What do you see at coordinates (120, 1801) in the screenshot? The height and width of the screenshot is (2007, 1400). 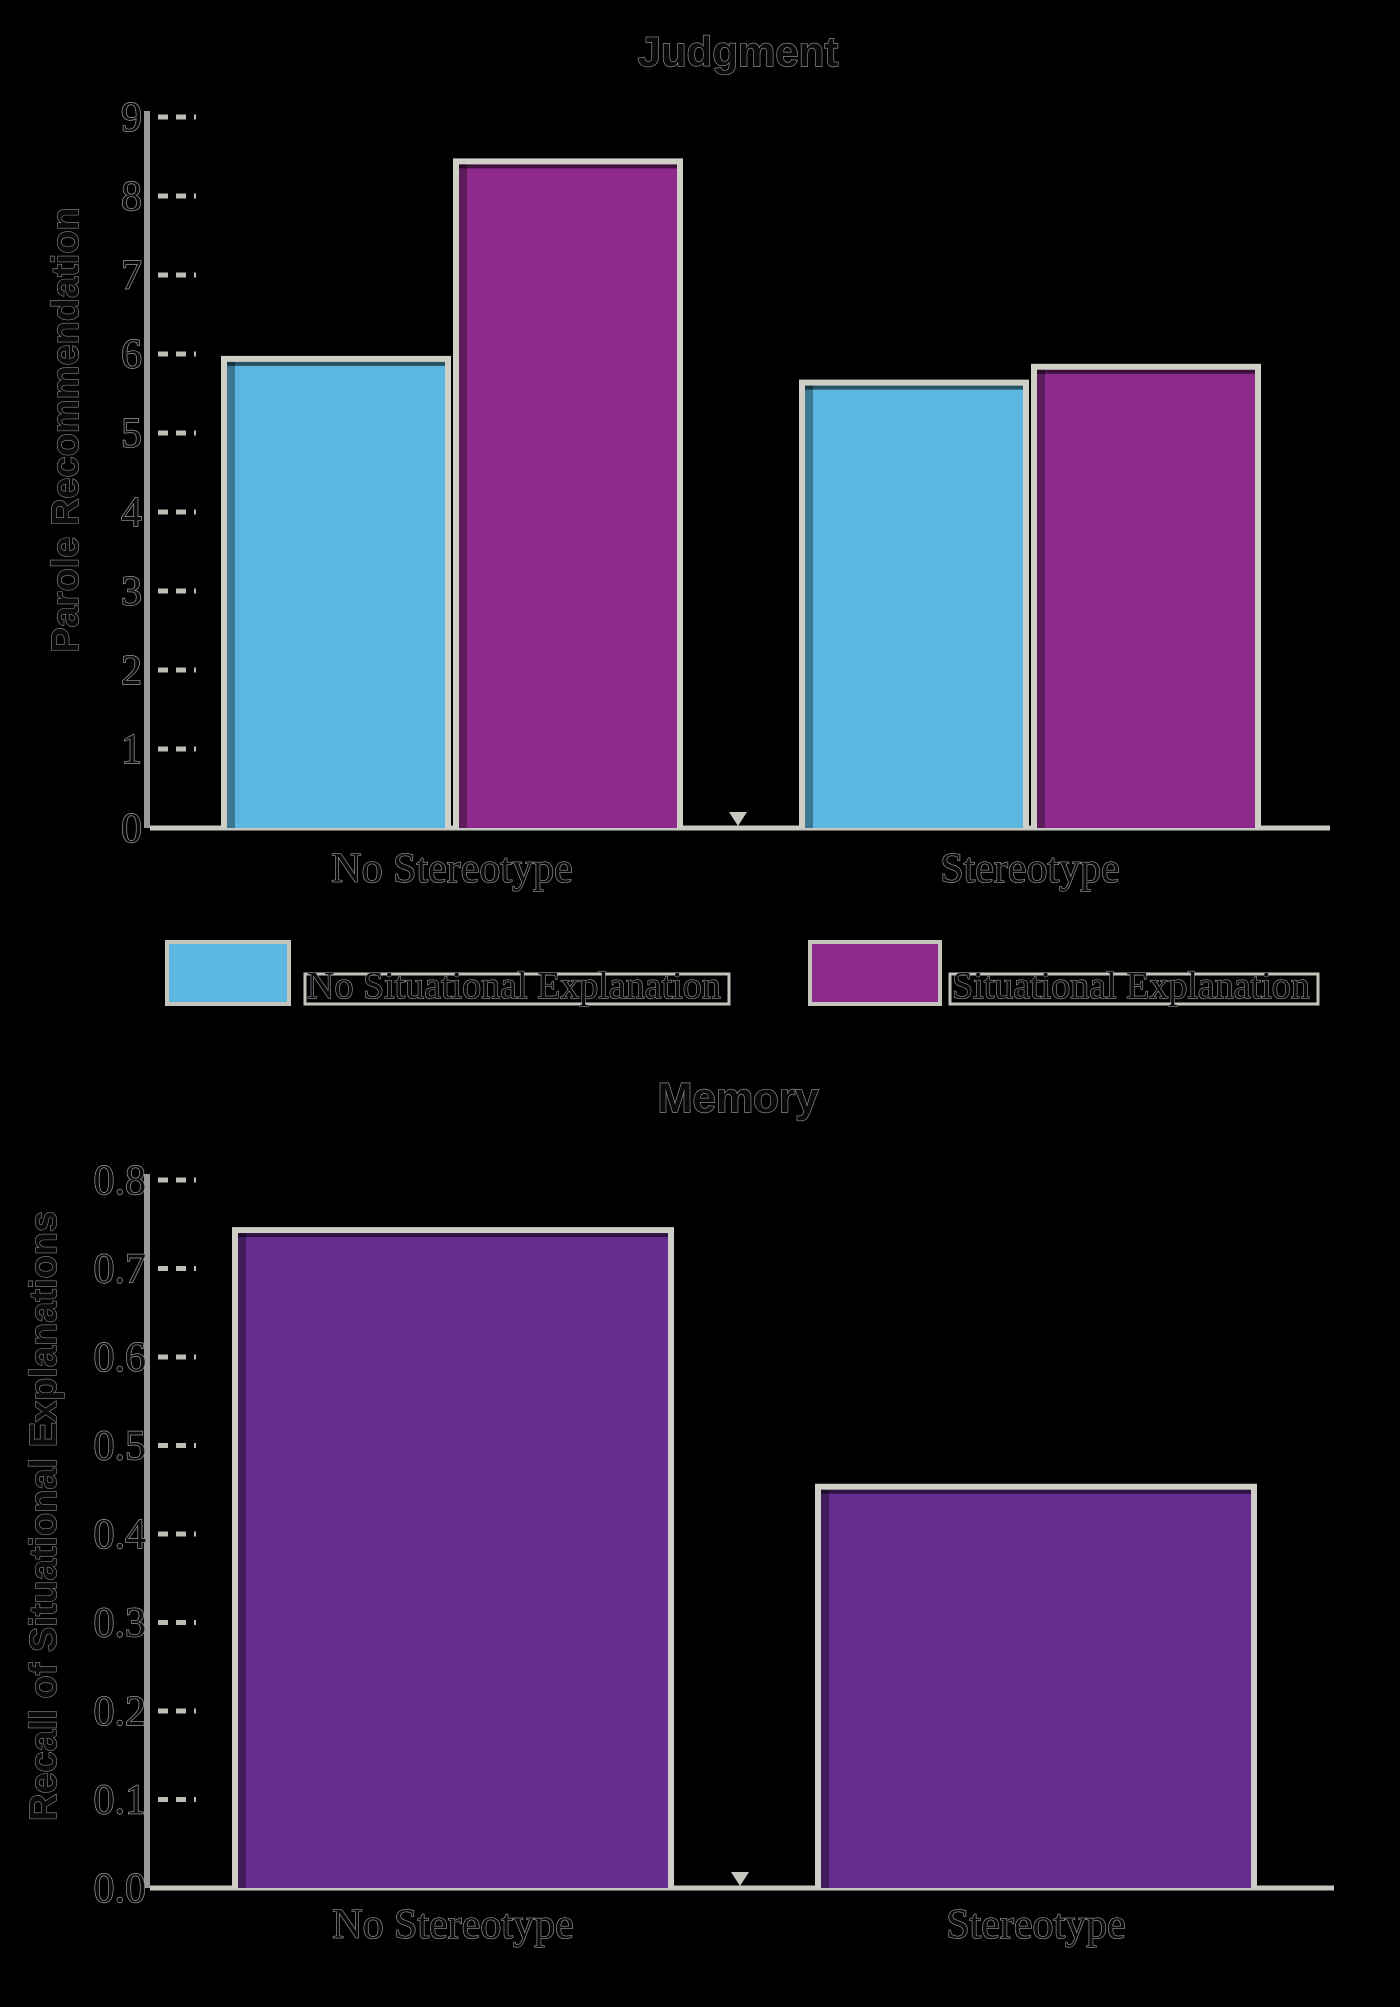 I see `y-tick-label: 0.1` at bounding box center [120, 1801].